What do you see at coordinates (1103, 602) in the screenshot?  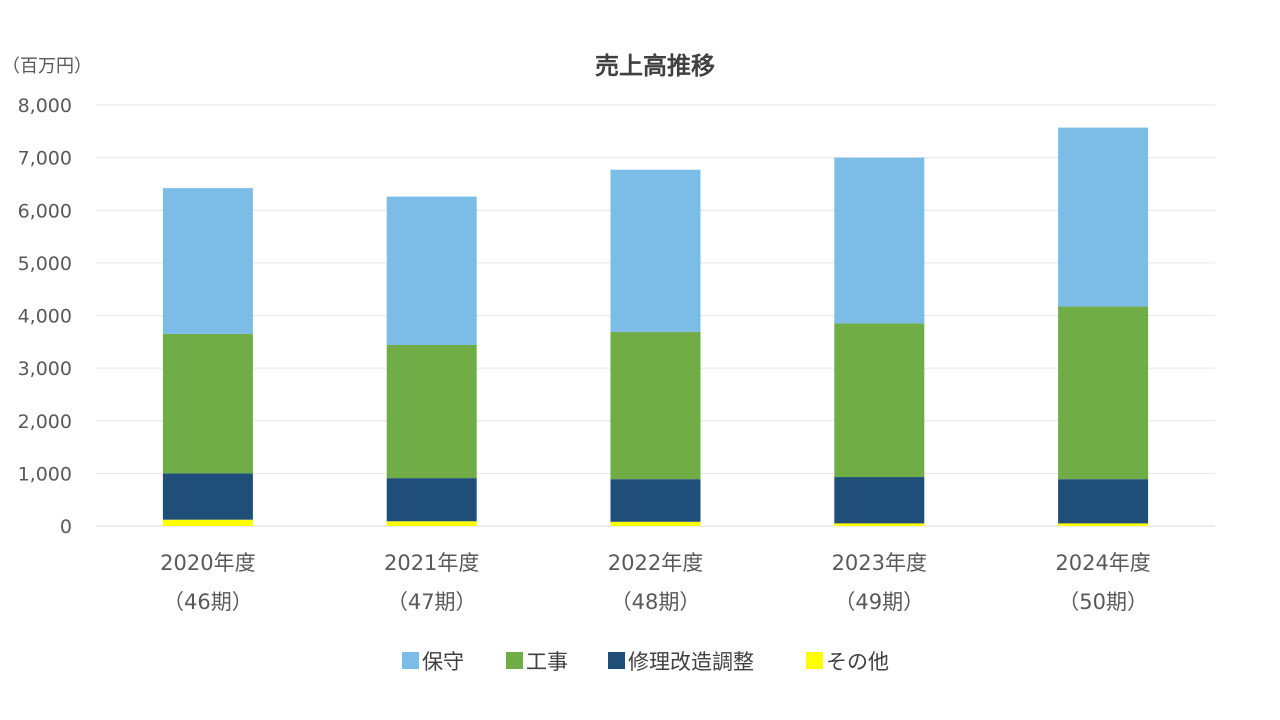 I see `x-tick-label-period: （50期）` at bounding box center [1103, 602].